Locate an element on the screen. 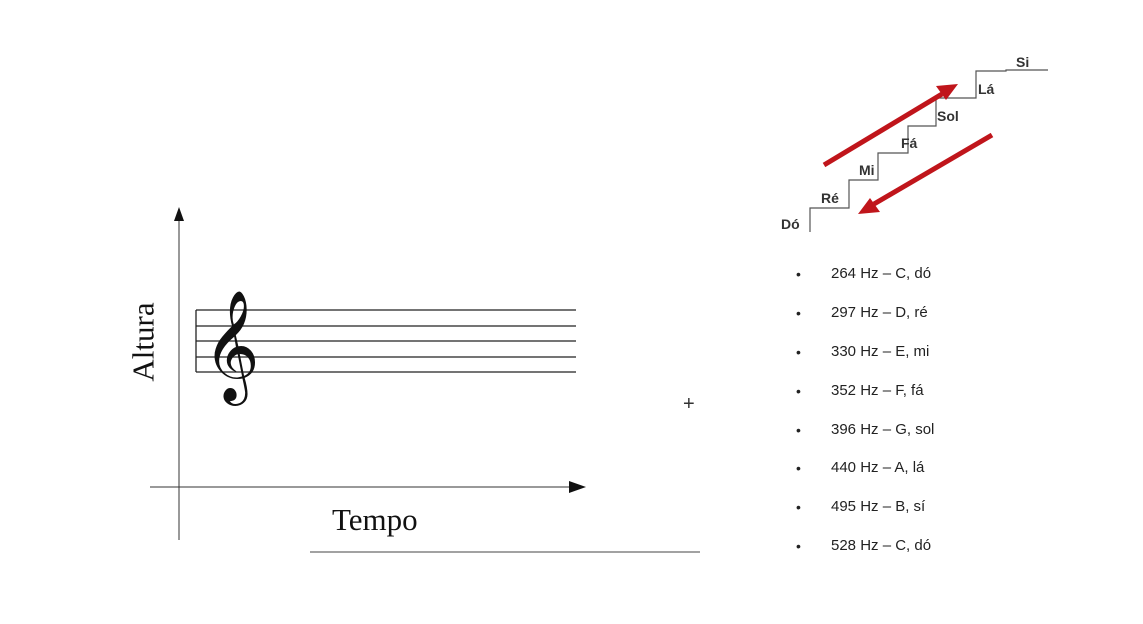 The height and width of the screenshot is (624, 1143). ascending-arrow is located at coordinates (883, 129).